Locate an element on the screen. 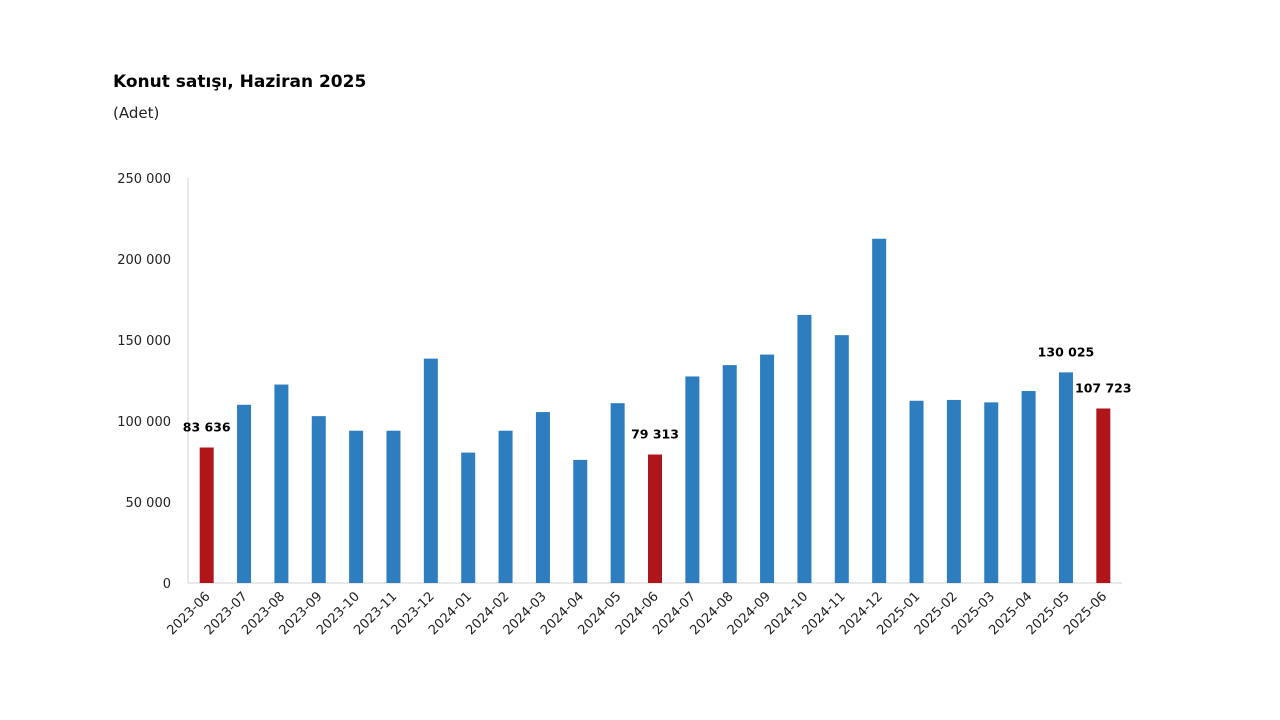 The width and height of the screenshot is (1280, 720). data-labels: 83 636 79 313 130 025 107 723 is located at coordinates (657, 392).